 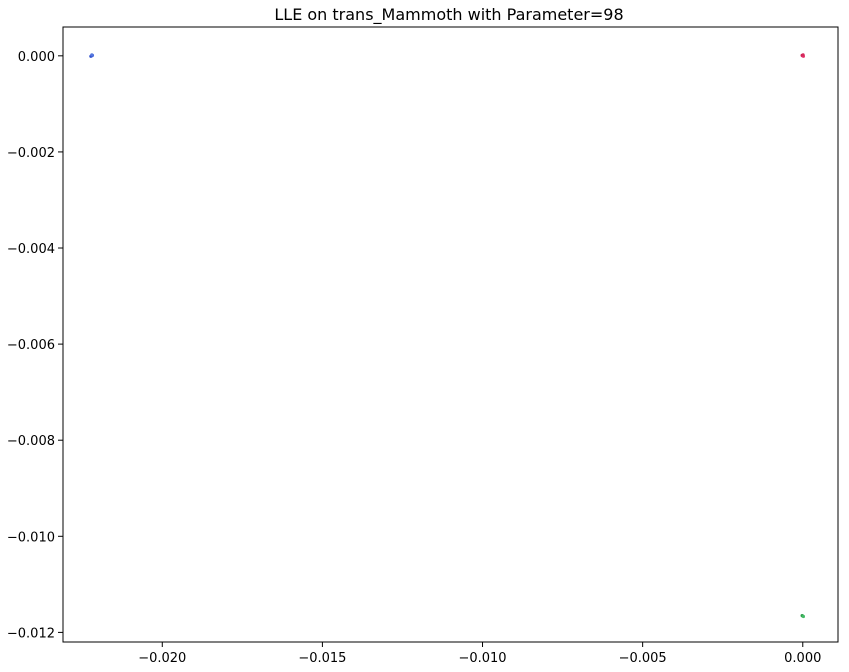 I want to click on y-tick-label: −0.004, so click(x=31, y=249).